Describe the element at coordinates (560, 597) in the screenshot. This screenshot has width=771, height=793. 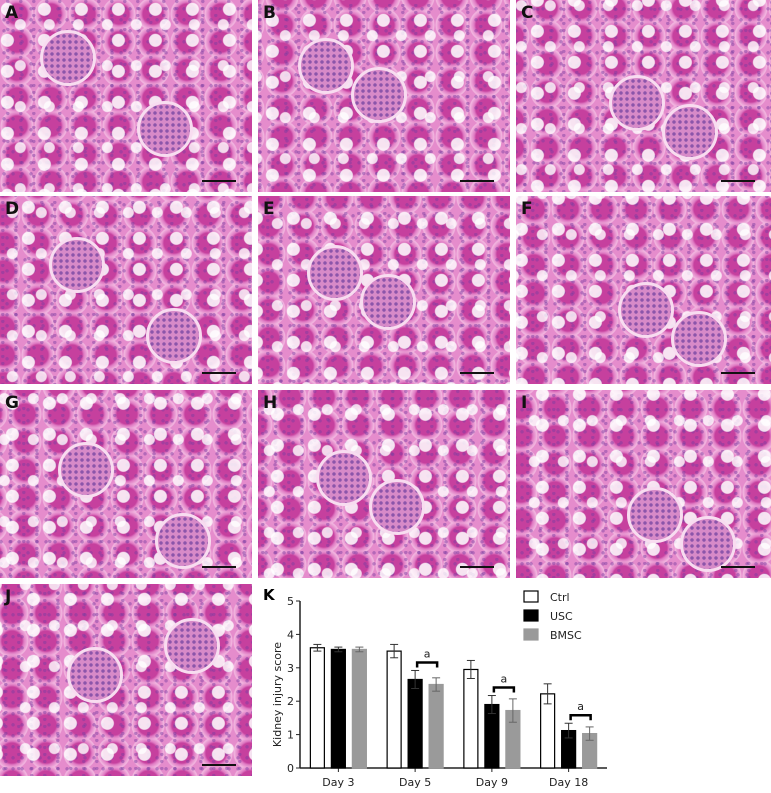
I see `legend-label: Ctrl` at that location.